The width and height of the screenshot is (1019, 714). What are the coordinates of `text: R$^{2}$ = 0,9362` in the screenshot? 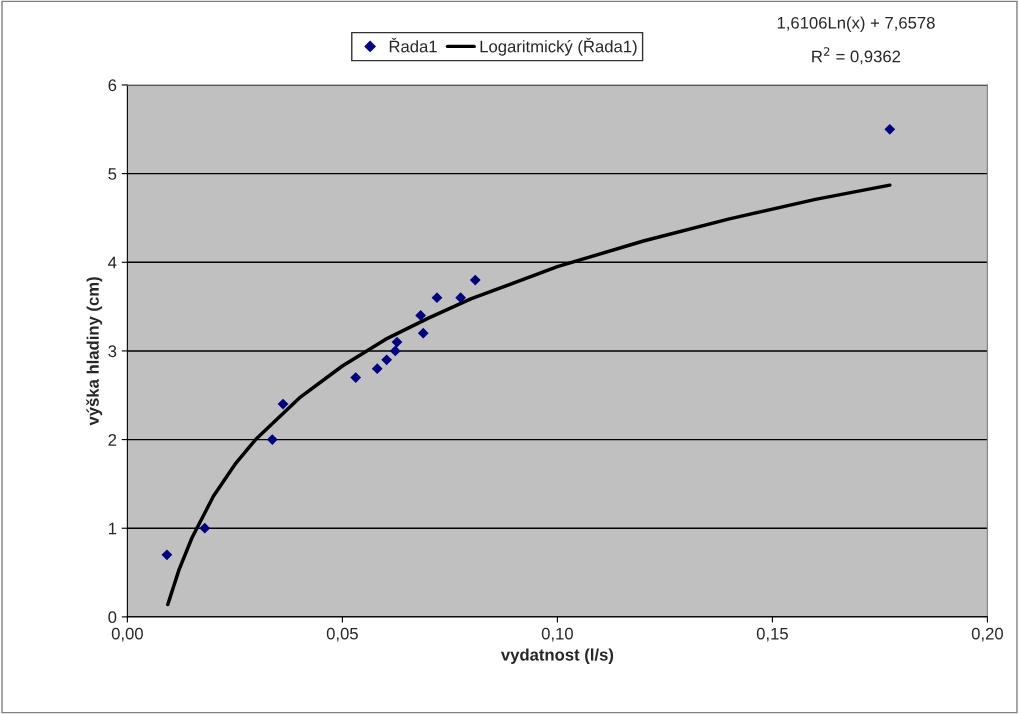 It's located at (856, 56).